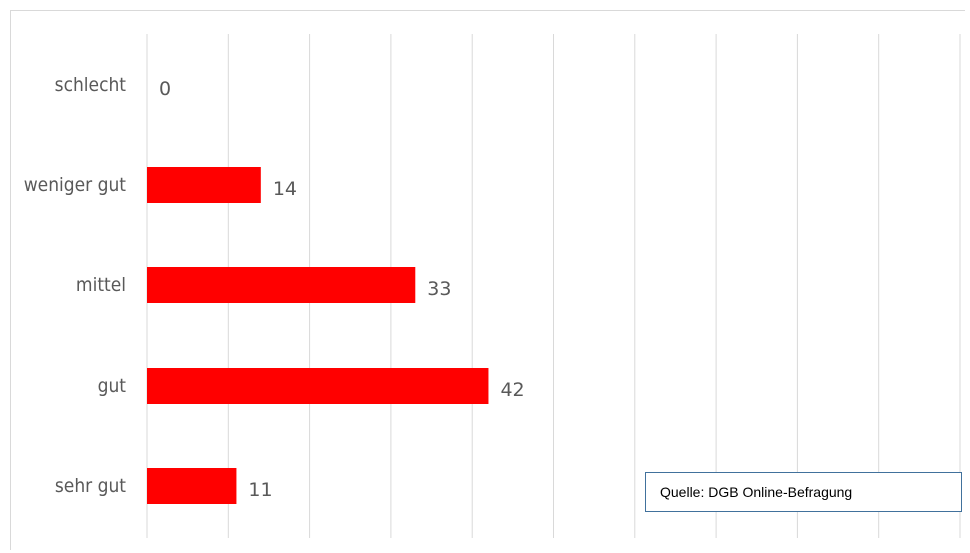 The height and width of the screenshot is (553, 970). What do you see at coordinates (75, 185) in the screenshot?
I see `category-label: weniger gut` at bounding box center [75, 185].